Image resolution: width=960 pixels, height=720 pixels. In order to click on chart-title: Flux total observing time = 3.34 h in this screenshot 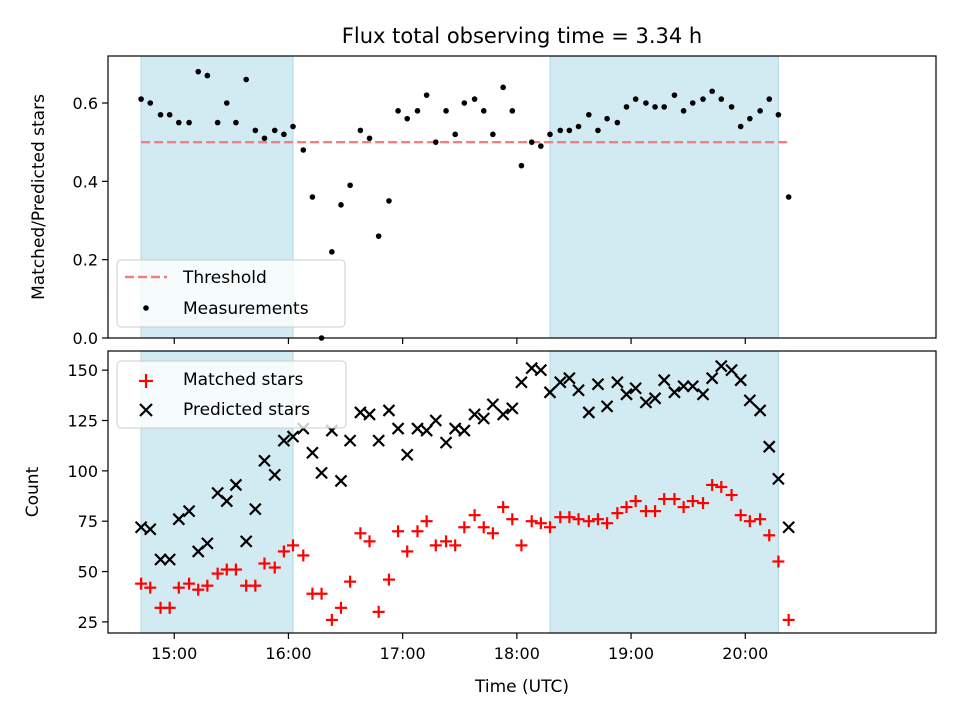, I will do `click(522, 36)`.